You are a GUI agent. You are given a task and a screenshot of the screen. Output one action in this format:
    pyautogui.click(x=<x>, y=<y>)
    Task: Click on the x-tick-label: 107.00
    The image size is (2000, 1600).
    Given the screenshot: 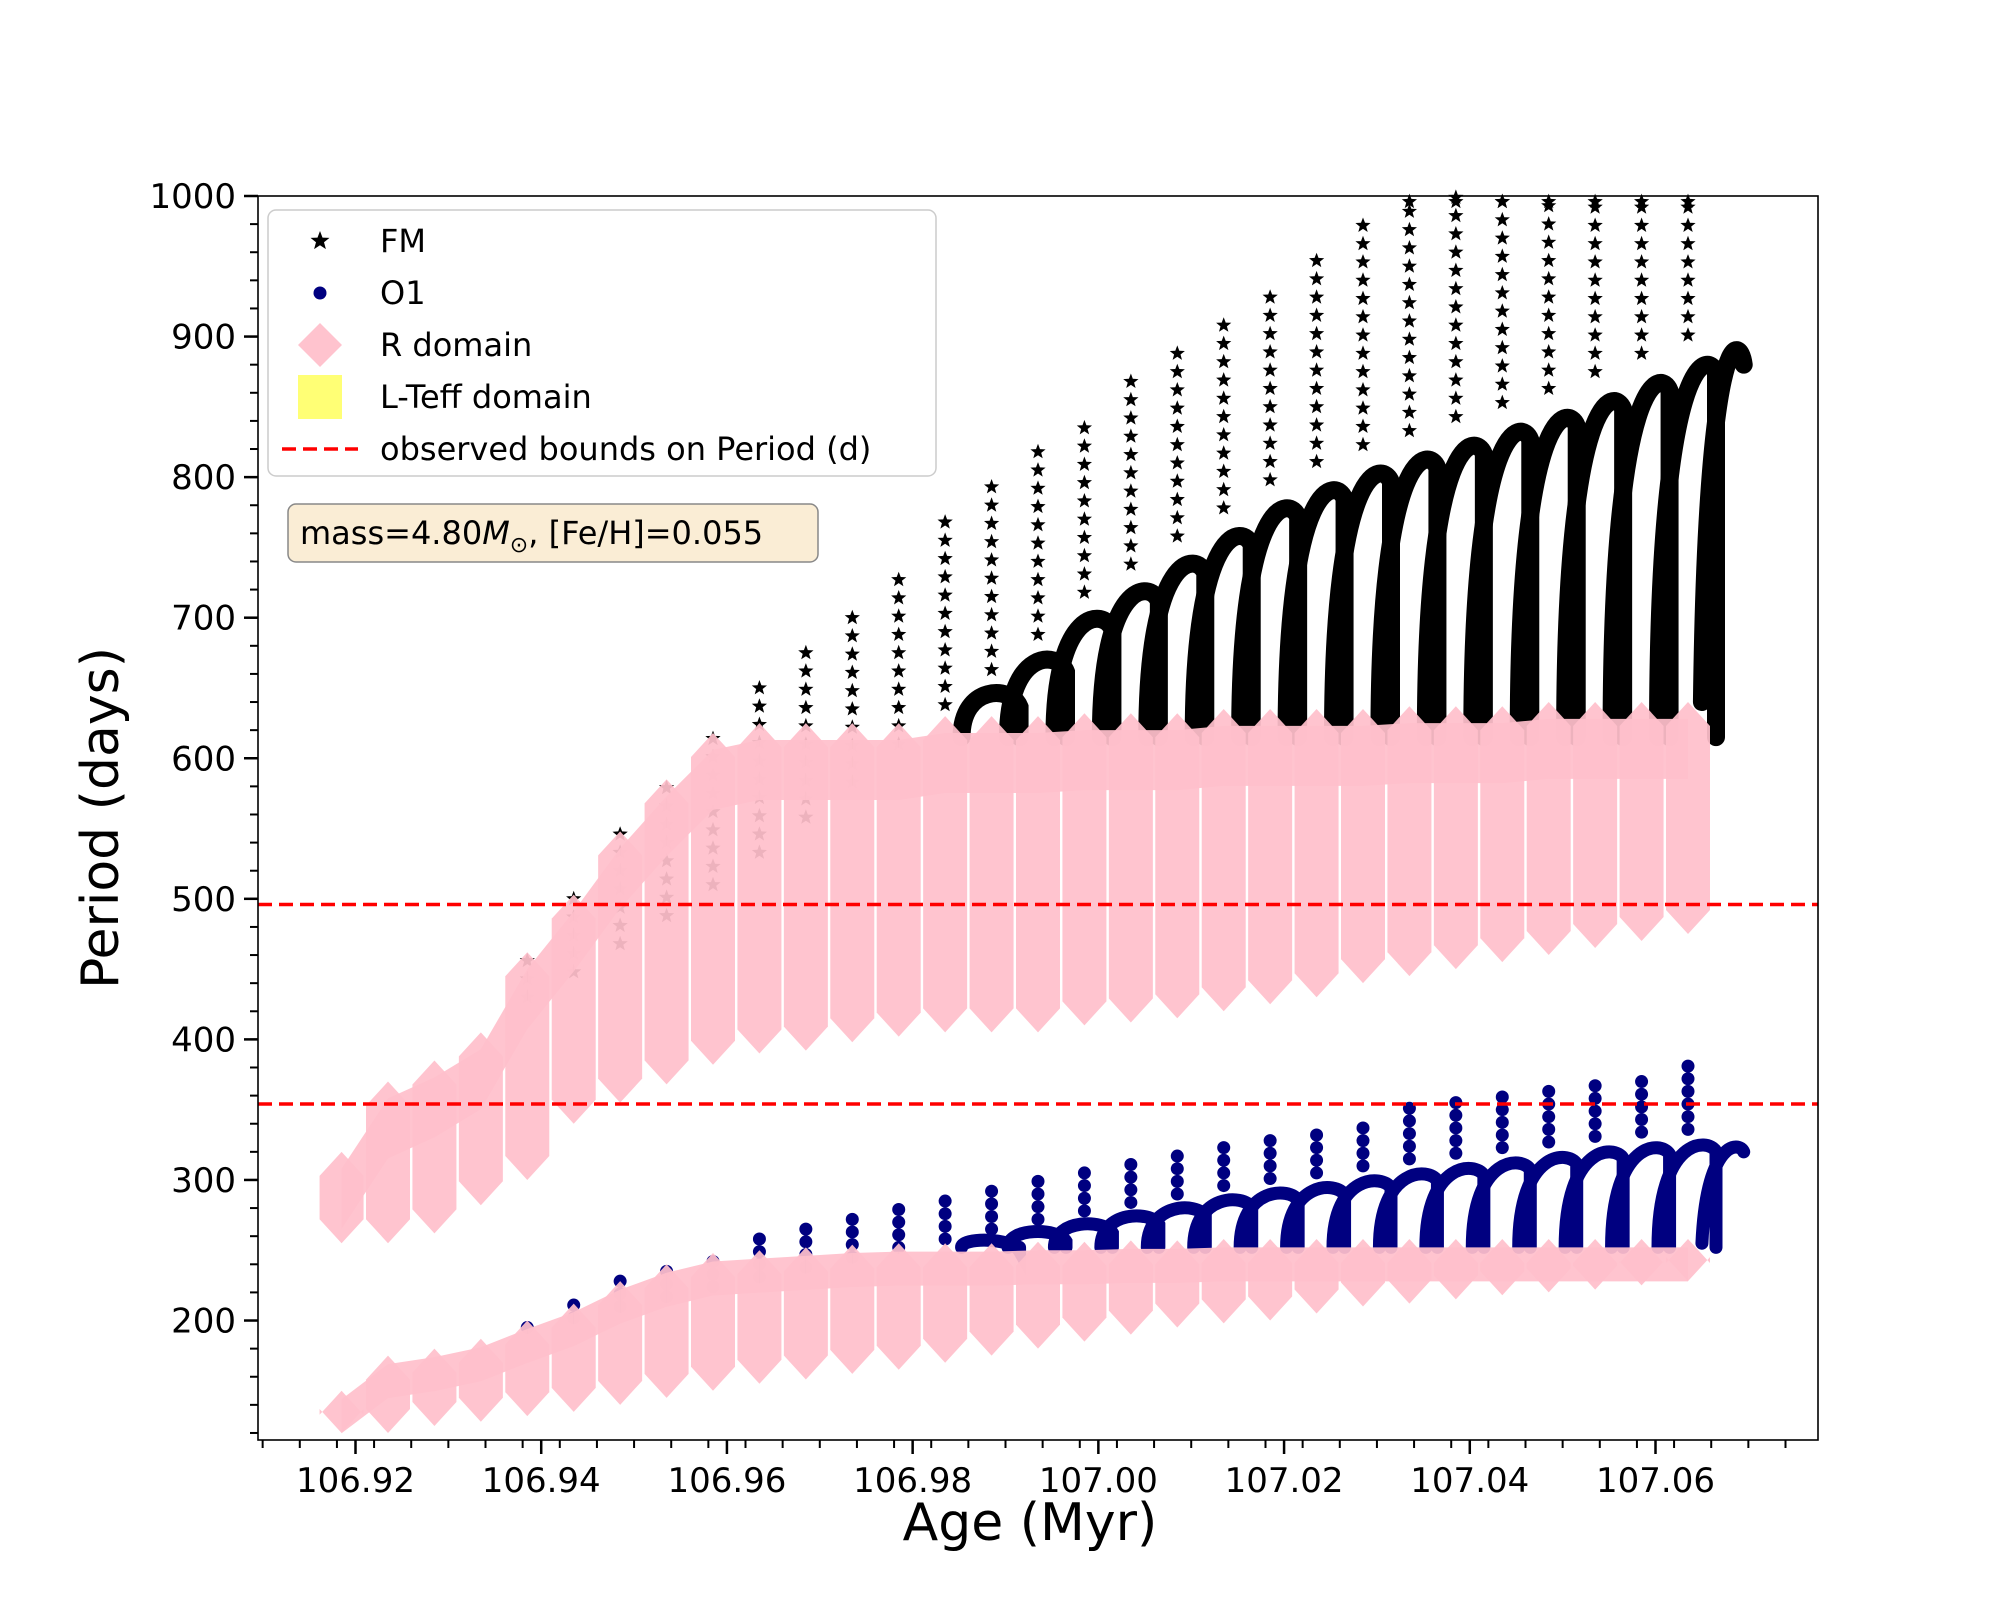 What is the action you would take?
    pyautogui.click(x=1098, y=1481)
    